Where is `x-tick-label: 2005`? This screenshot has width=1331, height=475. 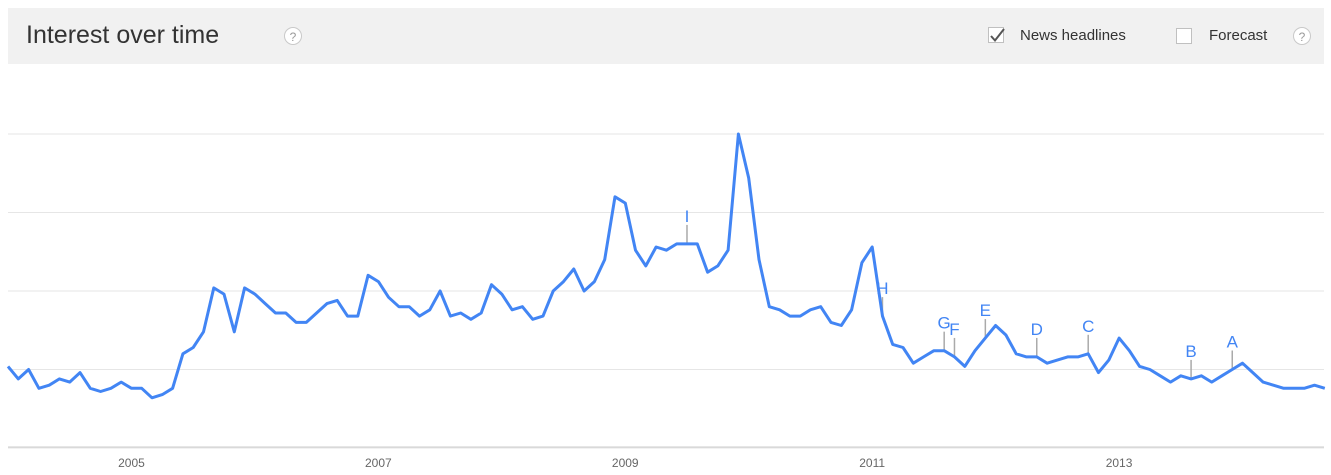
x-tick-label: 2005 is located at coordinates (131, 463).